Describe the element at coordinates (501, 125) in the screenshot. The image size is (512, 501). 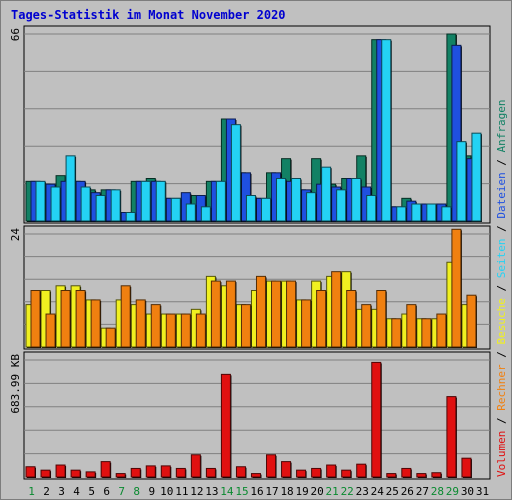
I see `legend-entry-anfragen: Anfragen` at that location.